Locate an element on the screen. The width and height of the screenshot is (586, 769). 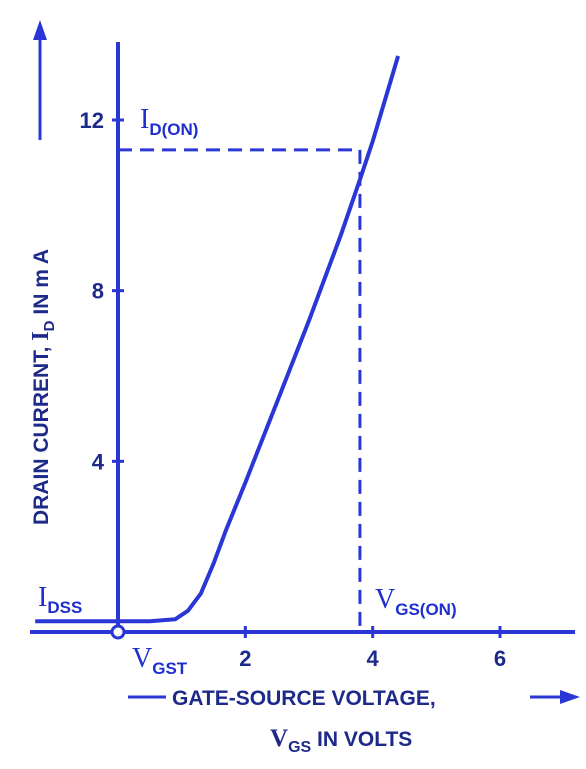
y-tick-label: 12 is located at coordinates (92, 120).